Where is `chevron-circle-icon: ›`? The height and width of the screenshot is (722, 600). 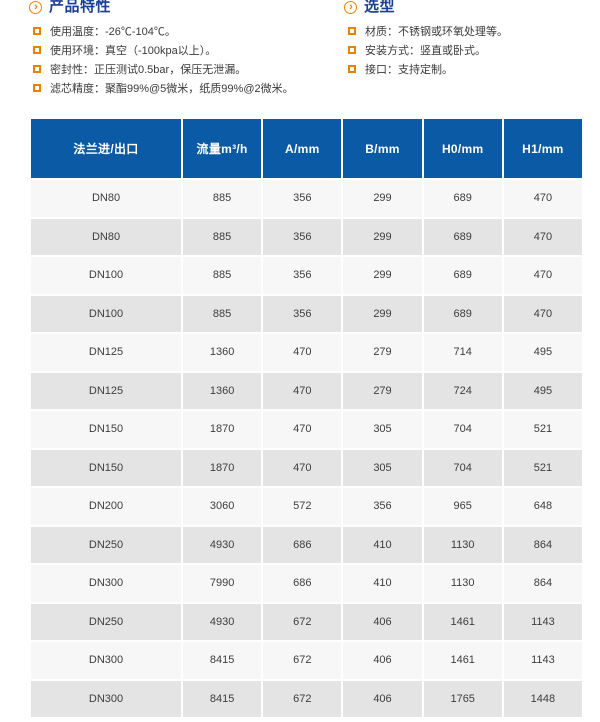 chevron-circle-icon: › is located at coordinates (35, 7).